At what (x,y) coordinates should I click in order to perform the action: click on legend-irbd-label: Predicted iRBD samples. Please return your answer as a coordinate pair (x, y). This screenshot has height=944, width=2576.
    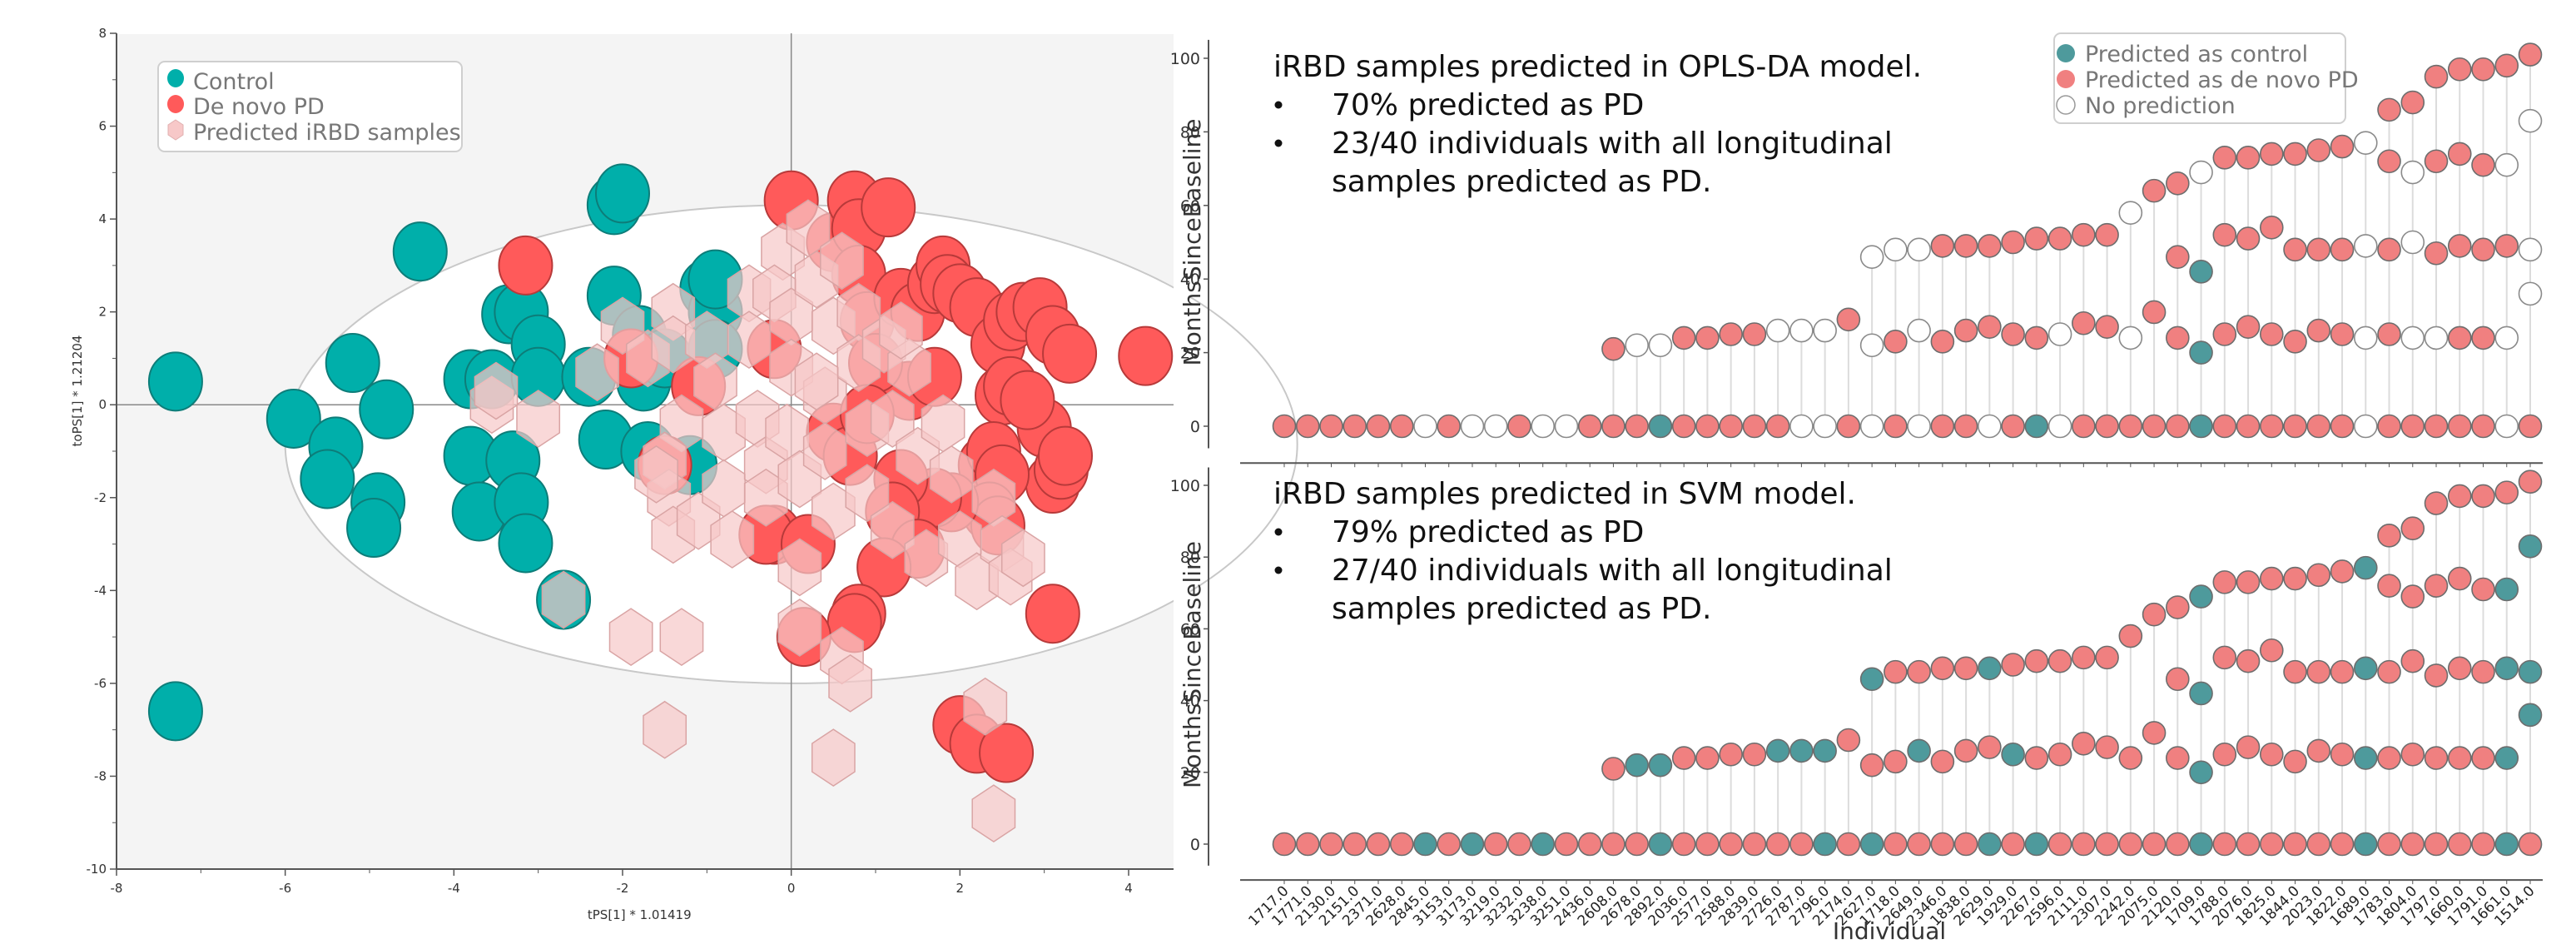
    Looking at the image, I should click on (327, 133).